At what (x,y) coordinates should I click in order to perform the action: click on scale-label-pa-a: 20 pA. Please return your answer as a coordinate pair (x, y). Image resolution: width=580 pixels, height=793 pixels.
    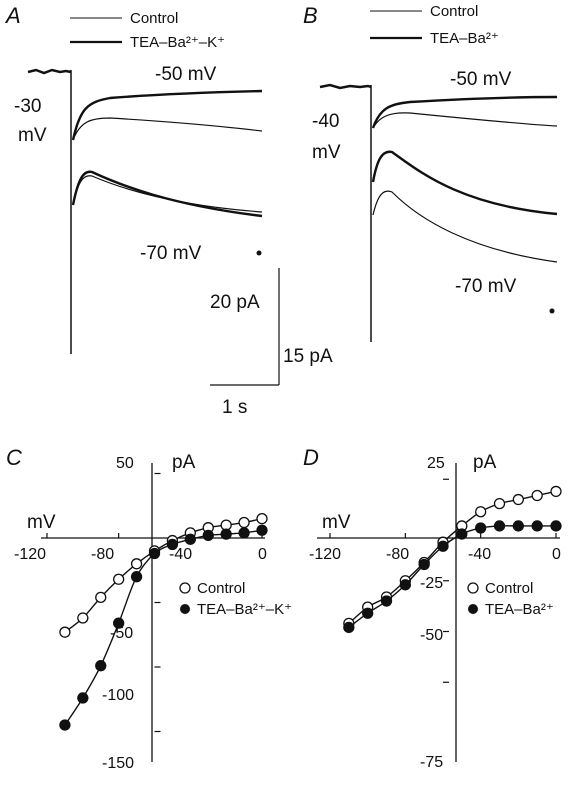
    Looking at the image, I should click on (235, 302).